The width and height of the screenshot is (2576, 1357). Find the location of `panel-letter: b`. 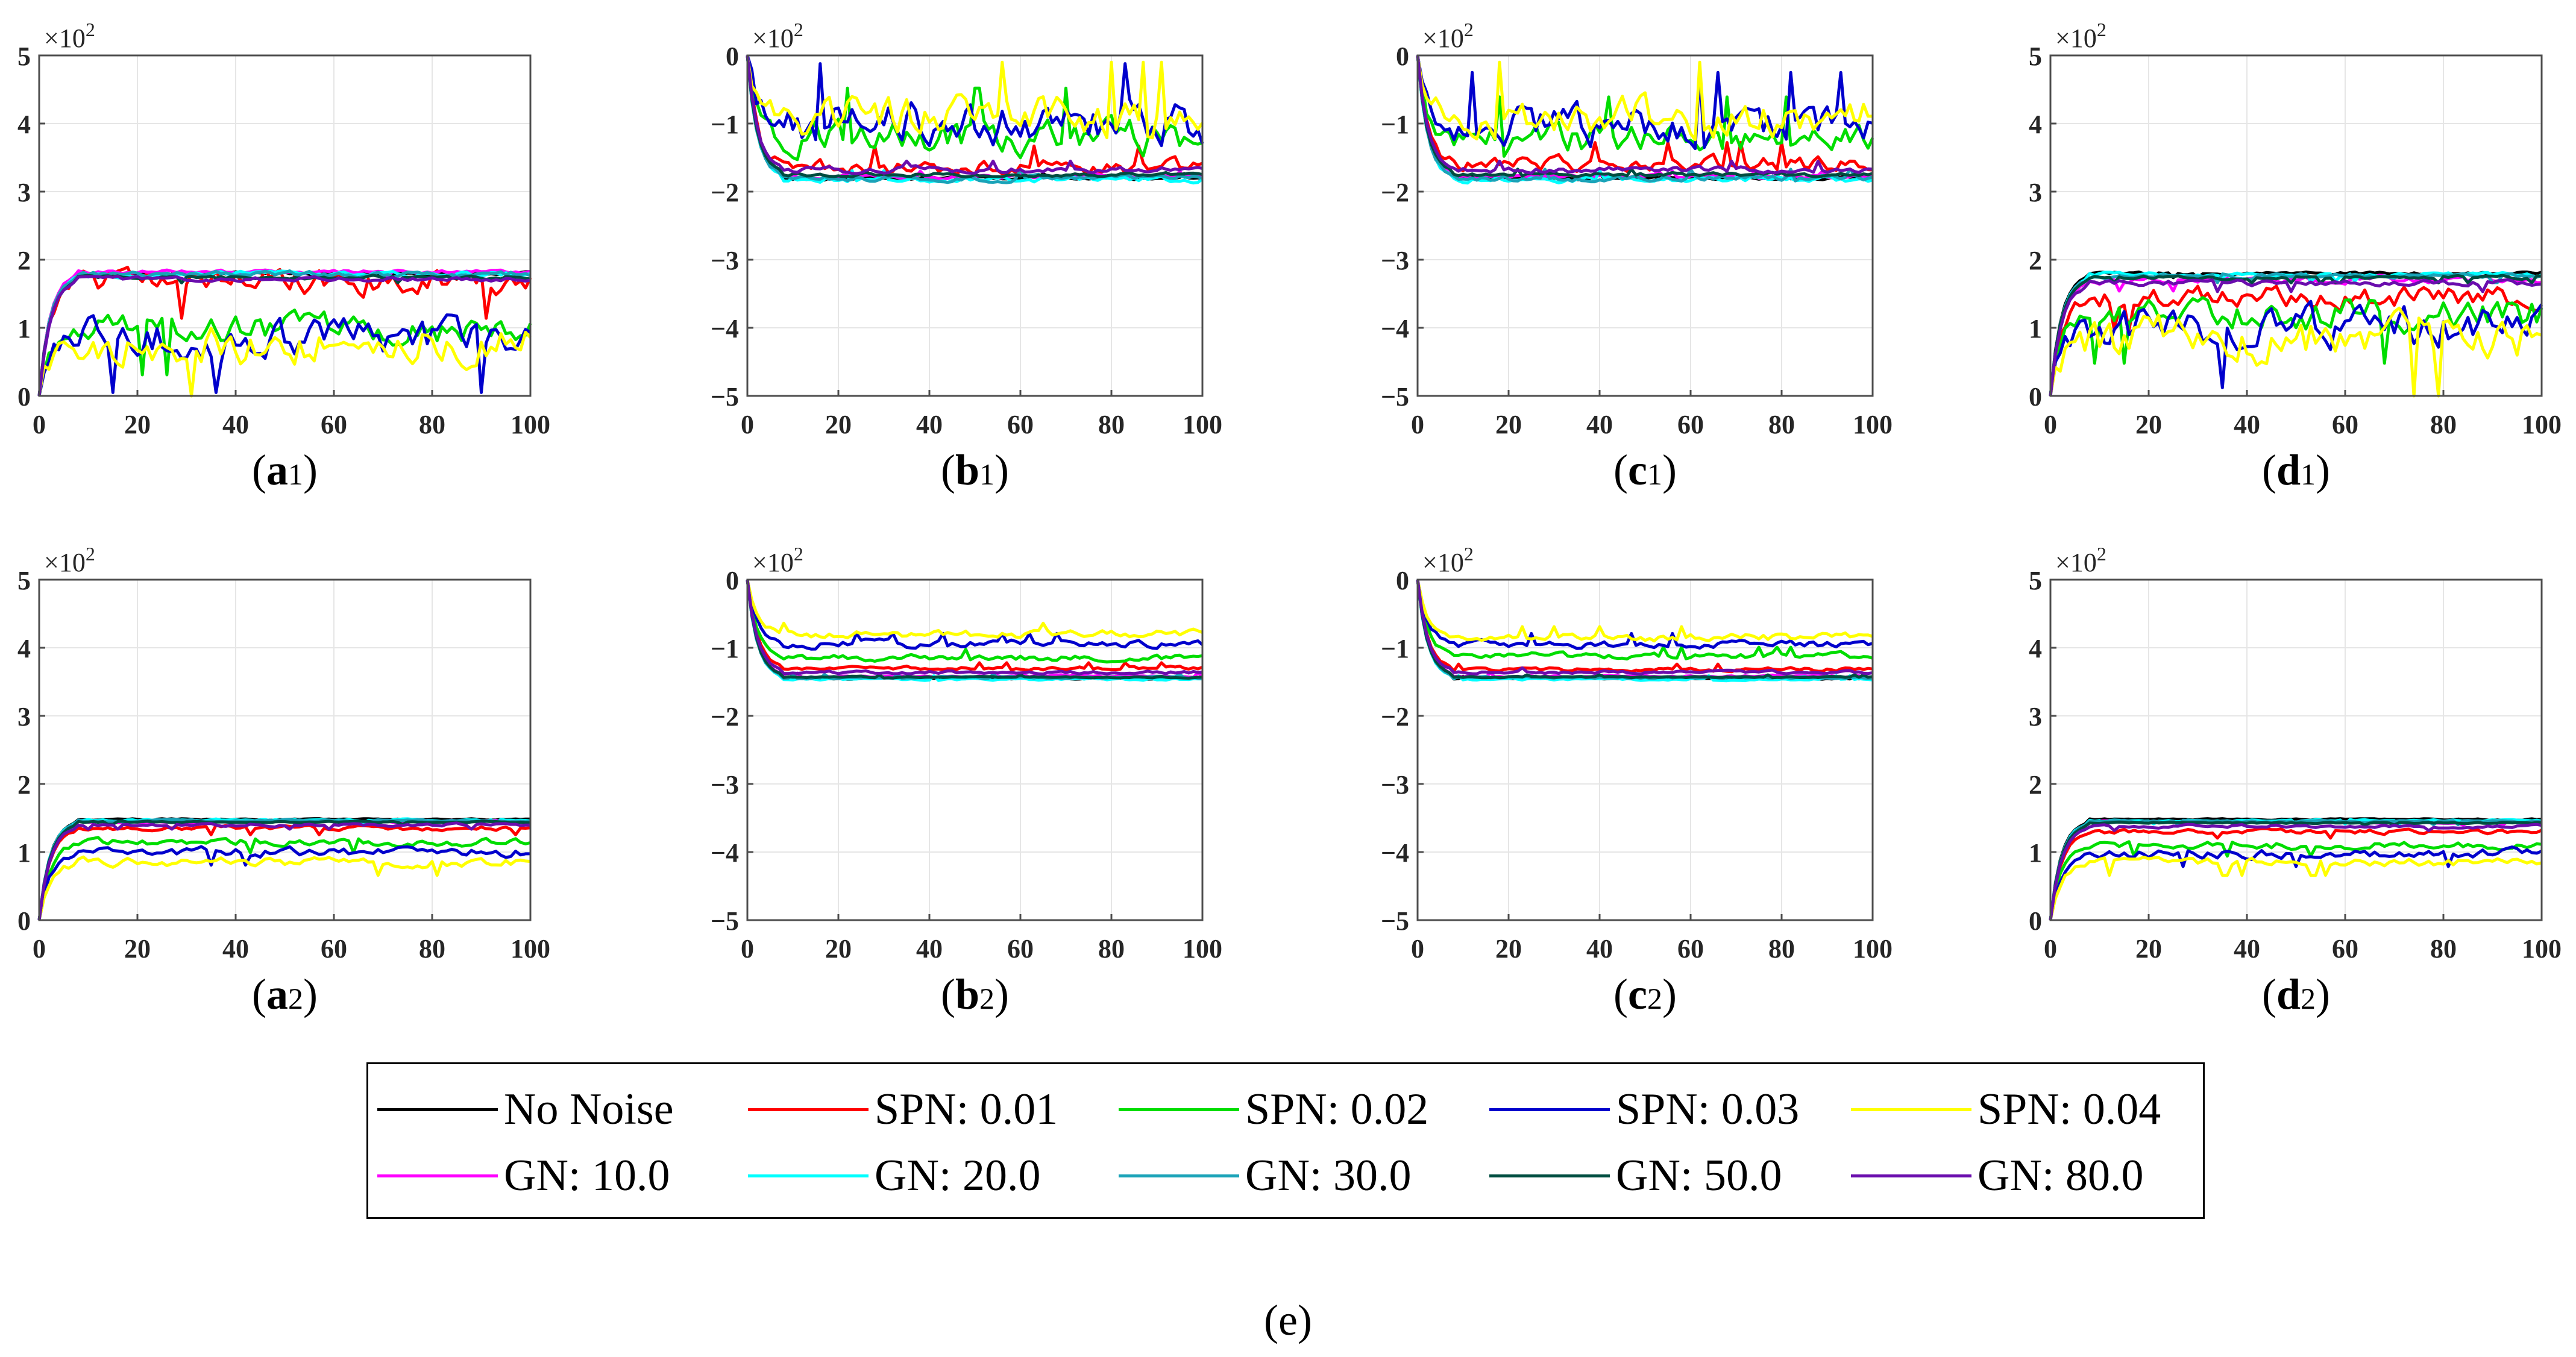

panel-letter: b is located at coordinates (967, 994).